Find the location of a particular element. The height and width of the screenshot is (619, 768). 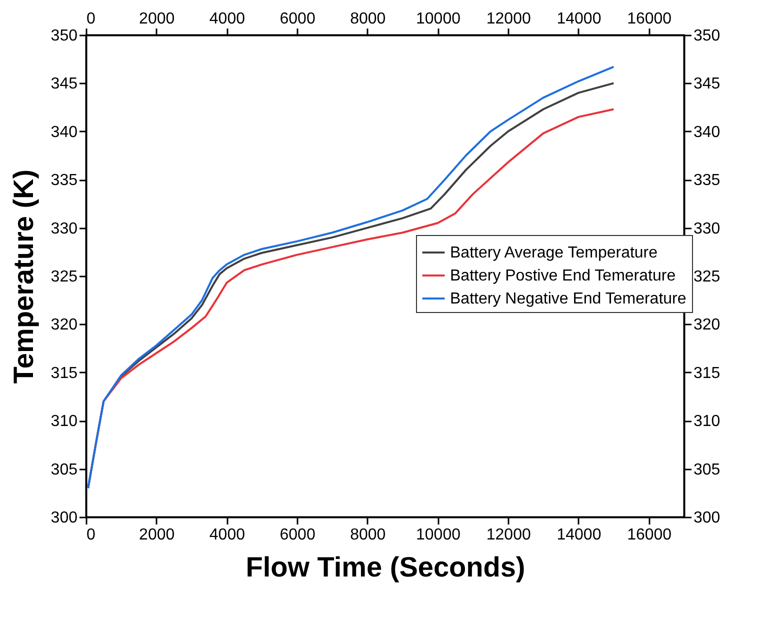

y2-tick-label: 350 is located at coordinates (707, 36).